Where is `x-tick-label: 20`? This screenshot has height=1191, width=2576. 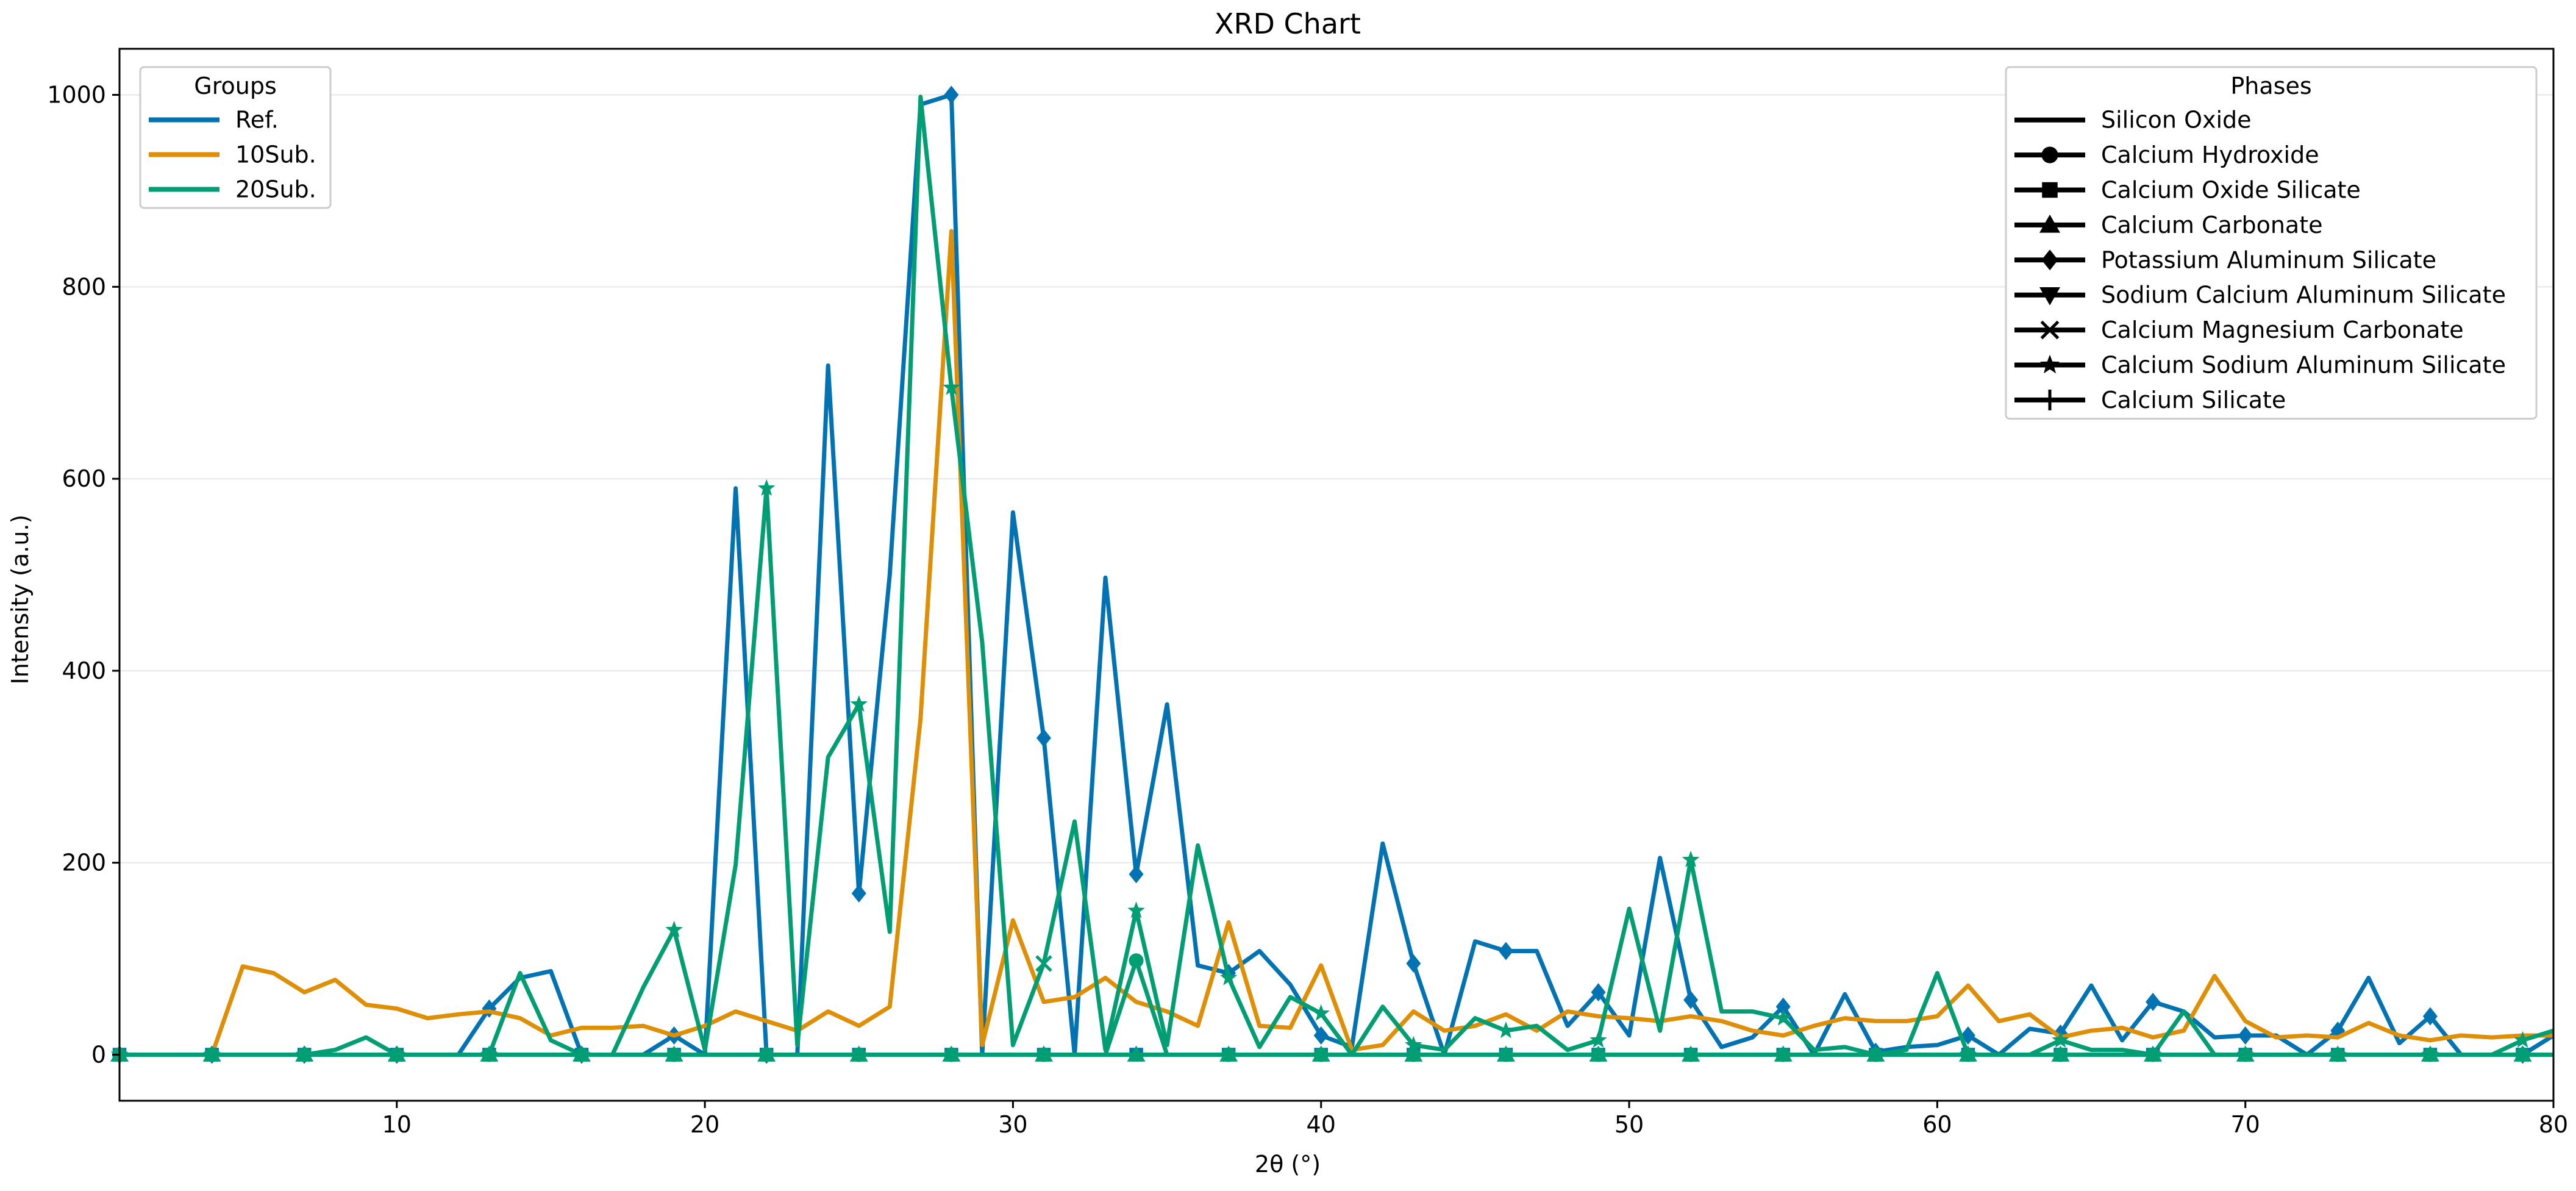 x-tick-label: 20 is located at coordinates (704, 1124).